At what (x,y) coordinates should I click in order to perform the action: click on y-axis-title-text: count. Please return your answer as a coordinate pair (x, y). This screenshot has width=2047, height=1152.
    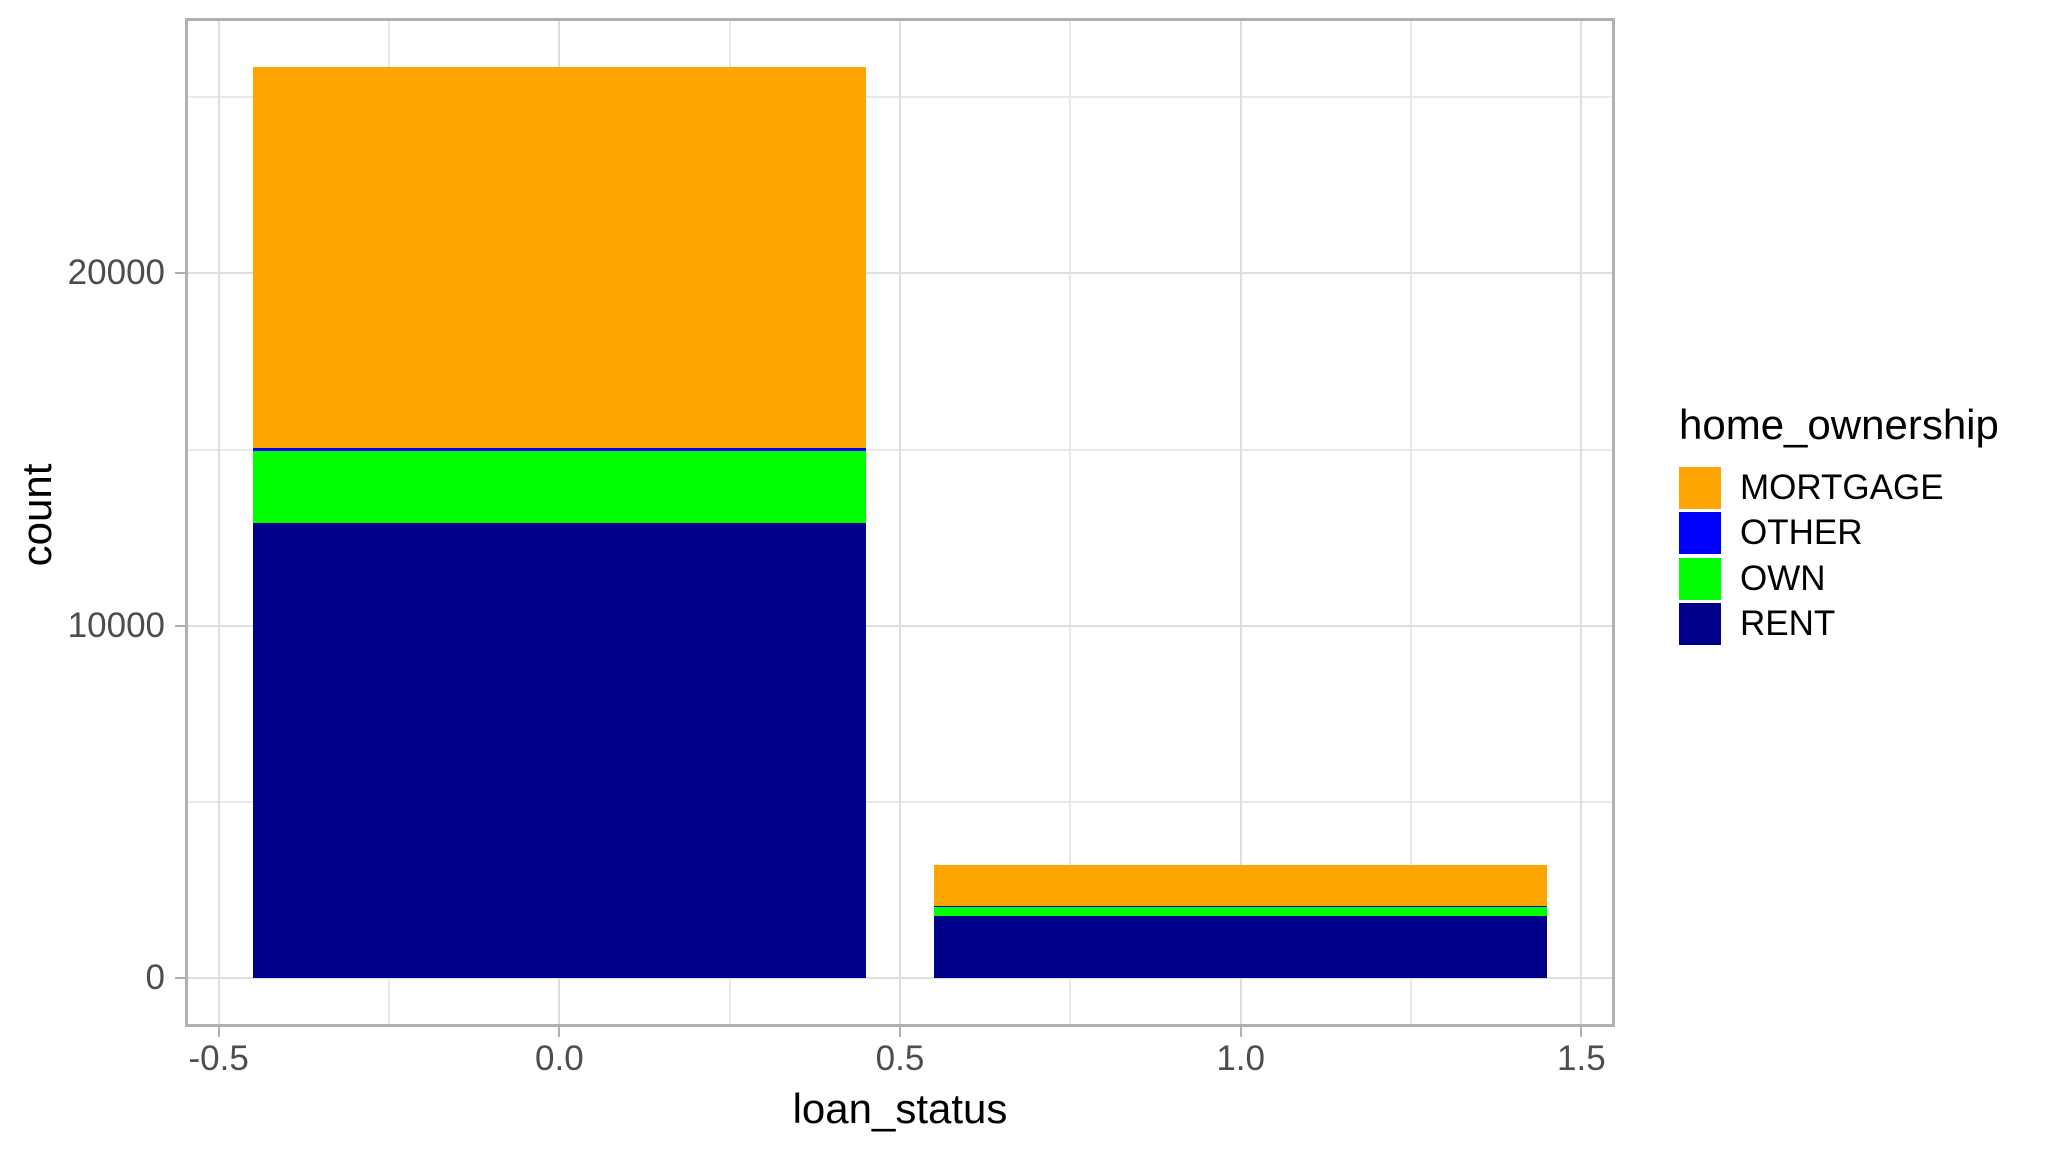
    Looking at the image, I should click on (36, 515).